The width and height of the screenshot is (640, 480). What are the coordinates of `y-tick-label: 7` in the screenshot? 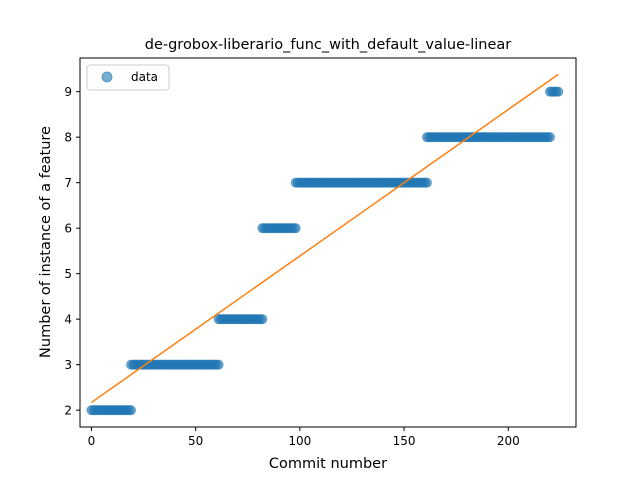 It's located at (68, 183).